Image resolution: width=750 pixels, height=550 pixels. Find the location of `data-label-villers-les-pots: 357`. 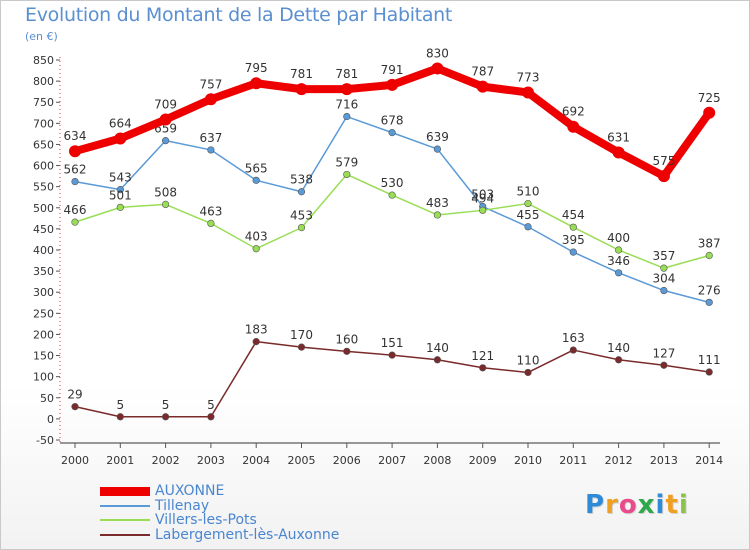

data-label-villers-les-pots: 357 is located at coordinates (663, 256).